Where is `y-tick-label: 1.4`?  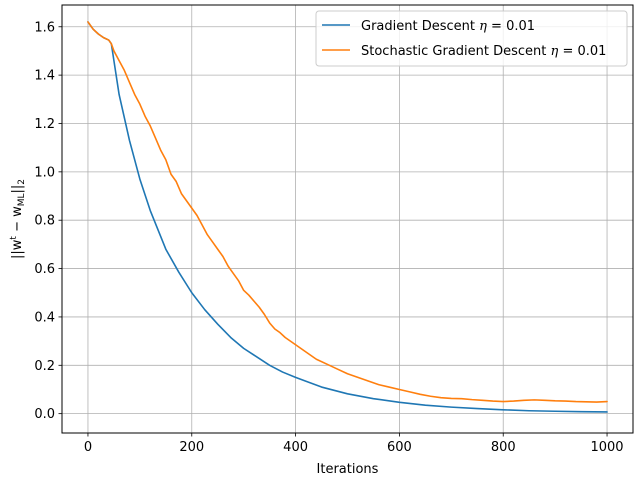 y-tick-label: 1.4 is located at coordinates (44, 76).